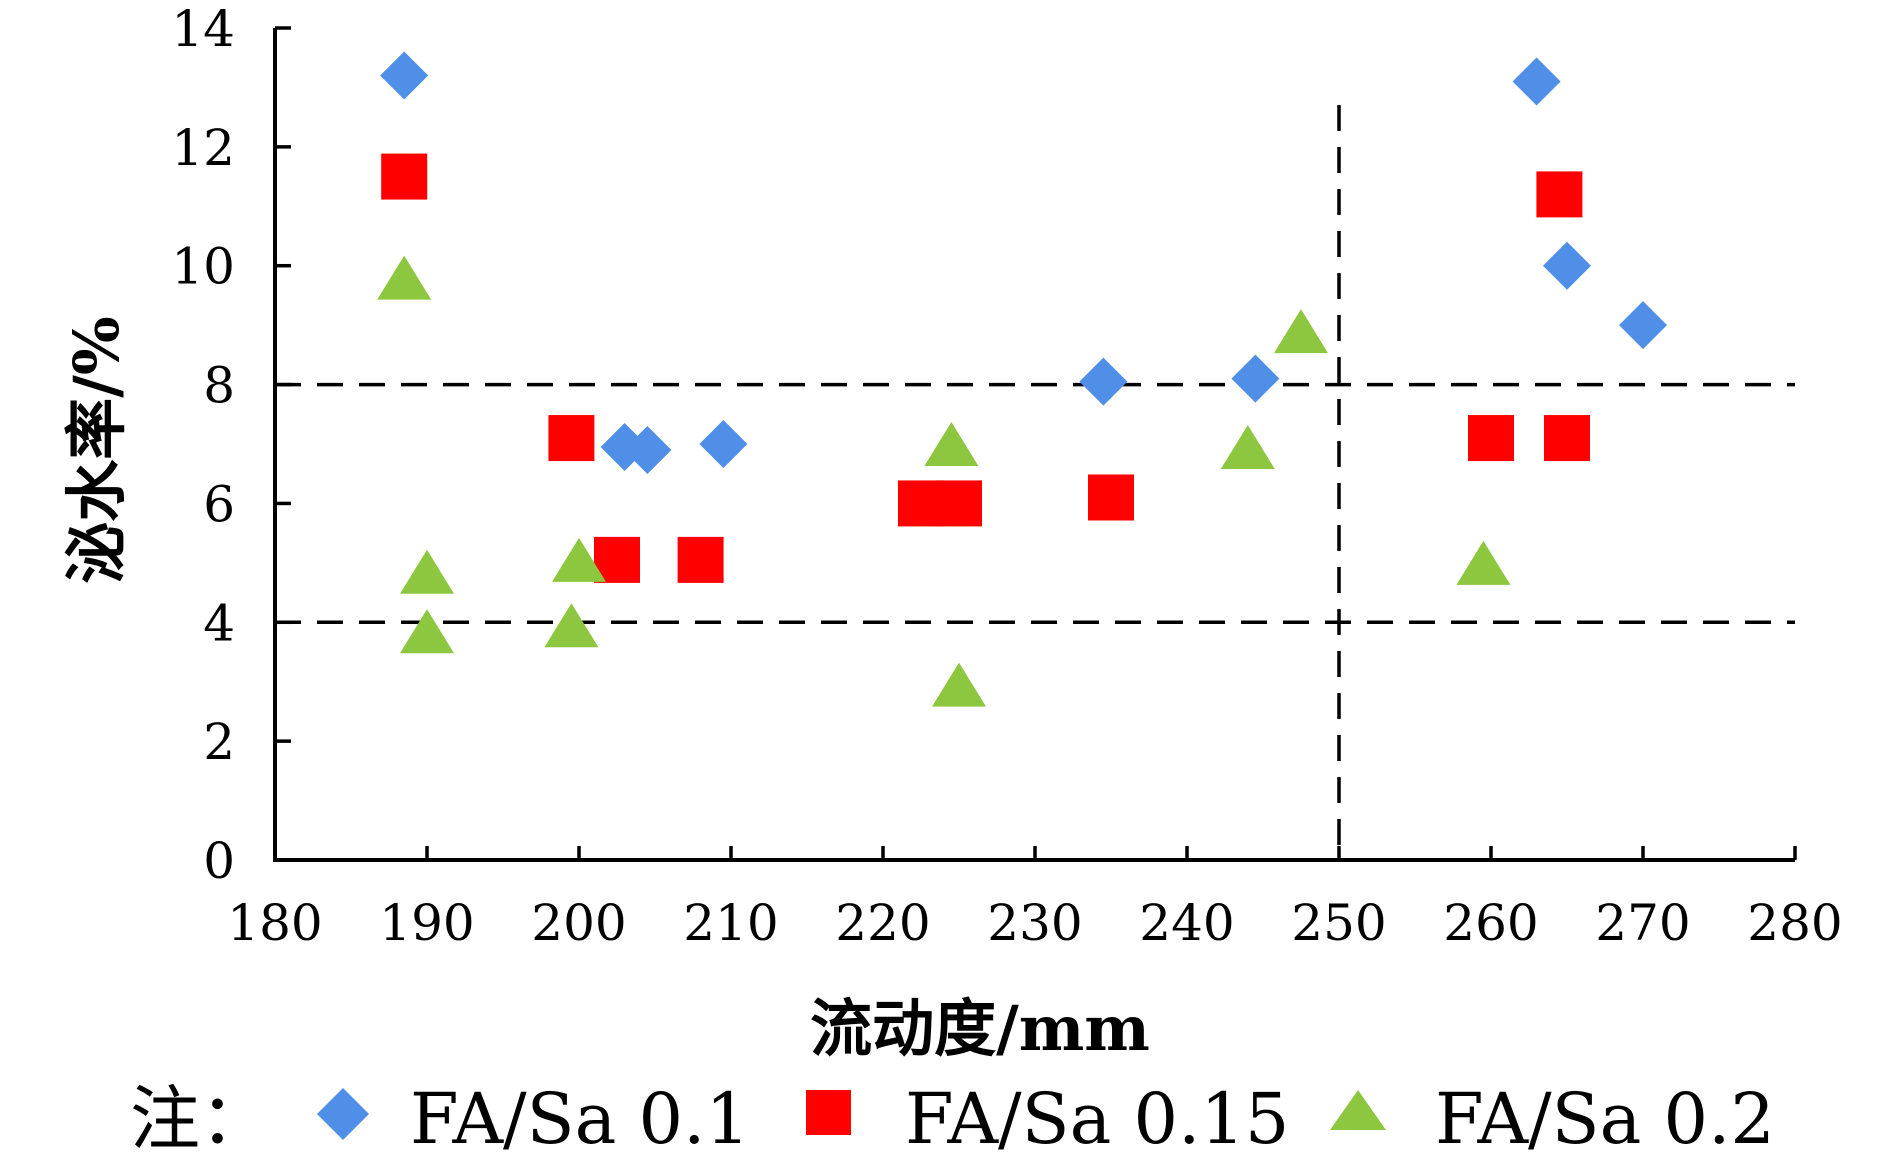  I want to click on legend-label-series-1: FA/Sa 0.1, so click(580, 1119).